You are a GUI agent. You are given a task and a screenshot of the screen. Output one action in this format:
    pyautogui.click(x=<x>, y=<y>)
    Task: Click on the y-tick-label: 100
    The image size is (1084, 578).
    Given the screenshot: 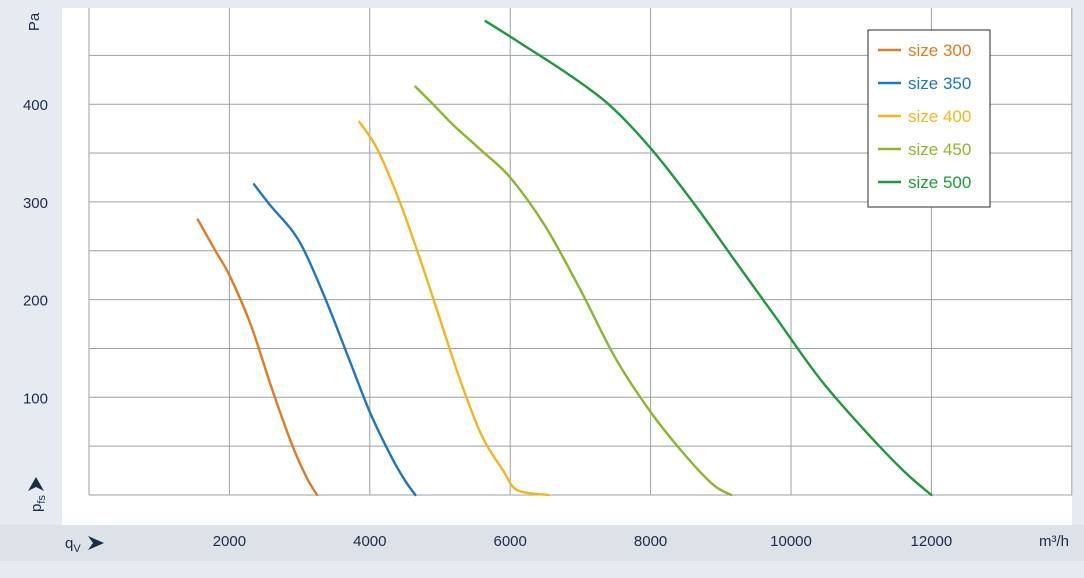 What is the action you would take?
    pyautogui.click(x=35, y=398)
    